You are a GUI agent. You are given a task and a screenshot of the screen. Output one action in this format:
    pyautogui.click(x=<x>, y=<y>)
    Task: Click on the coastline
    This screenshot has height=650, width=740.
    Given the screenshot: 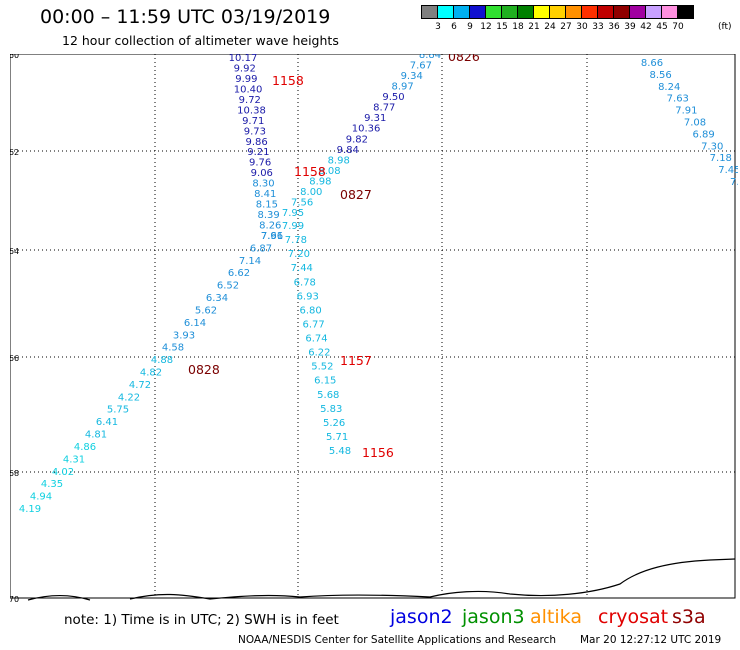 What is the action you would take?
    pyautogui.click(x=381, y=579)
    